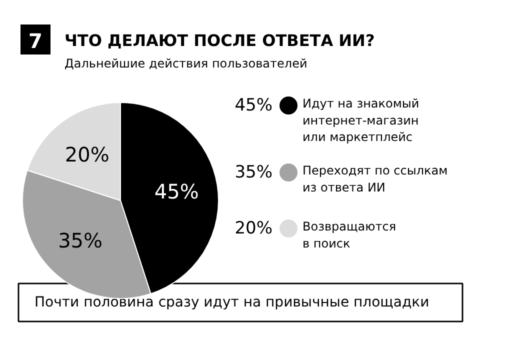  I want to click on chart-title: ЧТО ДЕЛАЮТ ПОСЛЕ ОТВЕТА ИИ?, so click(219, 40).